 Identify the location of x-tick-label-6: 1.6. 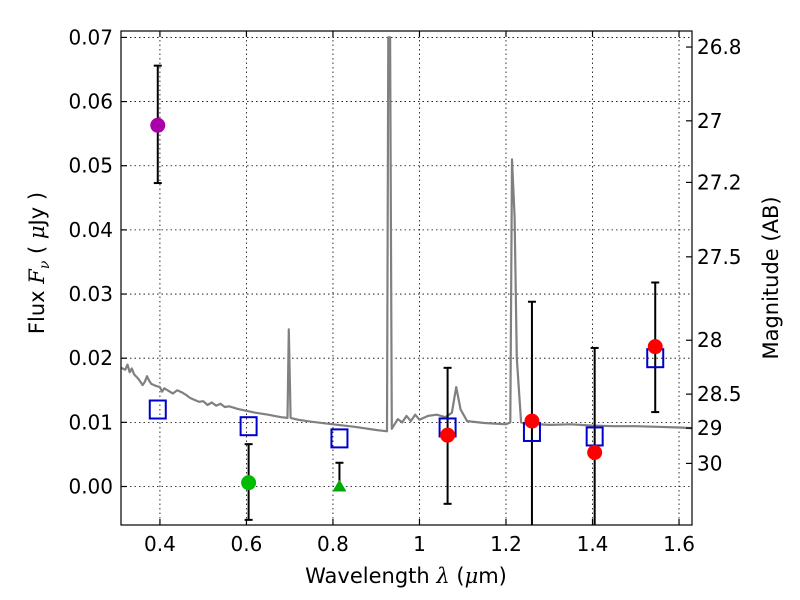
(679, 544).